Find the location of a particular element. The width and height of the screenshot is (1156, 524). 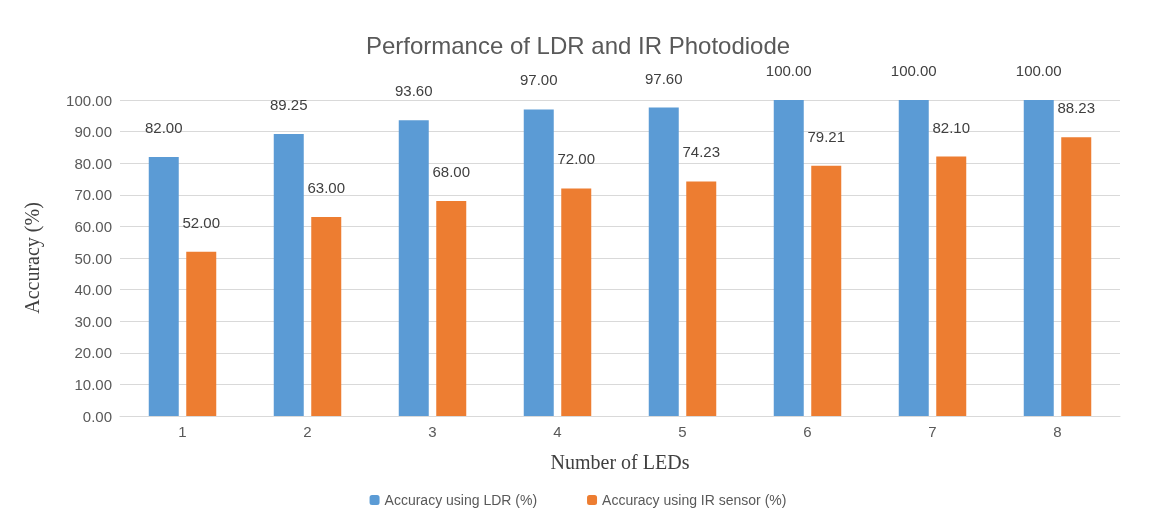

y-tick-label: 70.00 is located at coordinates (93, 195).